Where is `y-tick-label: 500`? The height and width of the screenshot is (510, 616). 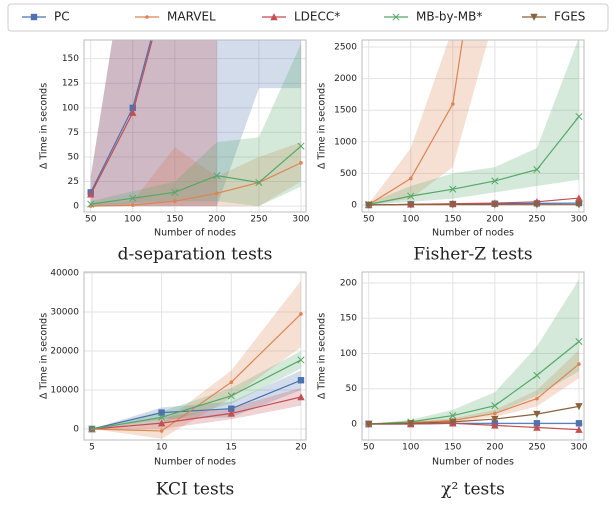
y-tick-label: 500 is located at coordinates (348, 174).